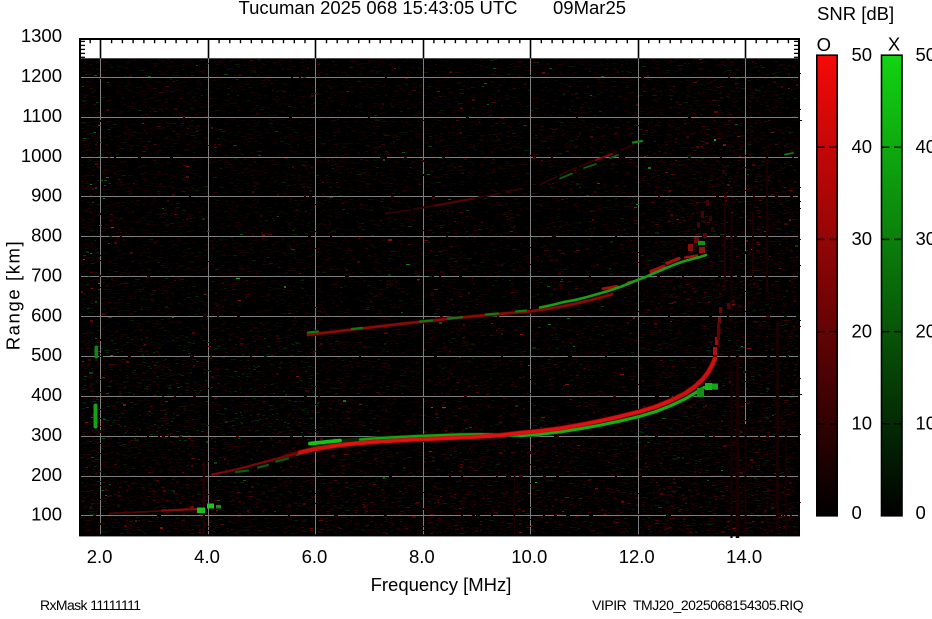 The height and width of the screenshot is (619, 932). I want to click on svg-text: X, so click(894, 44).